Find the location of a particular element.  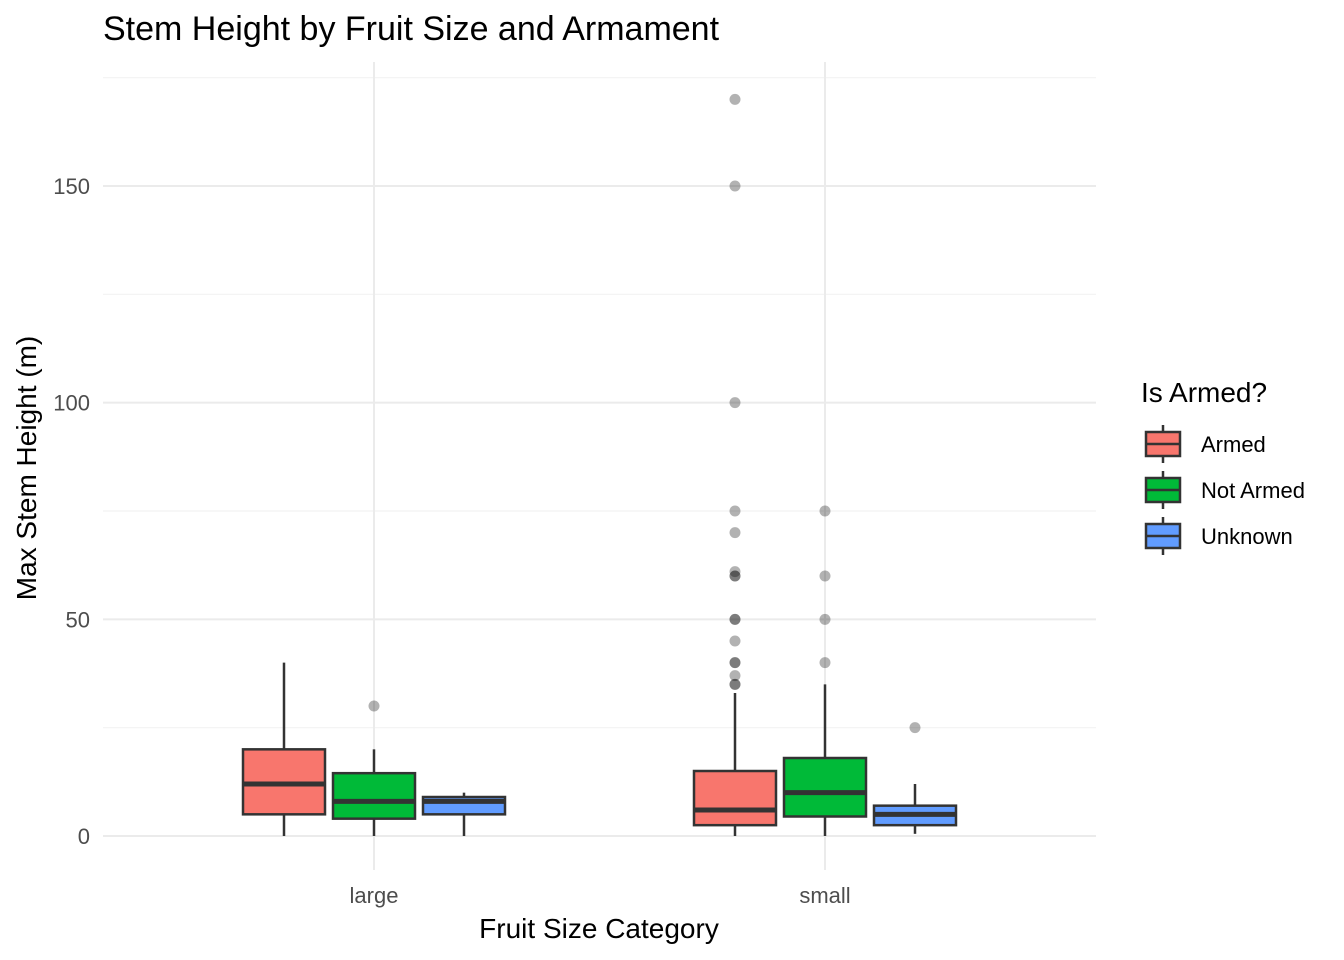

y-tick-label: 0 is located at coordinates (84, 836).